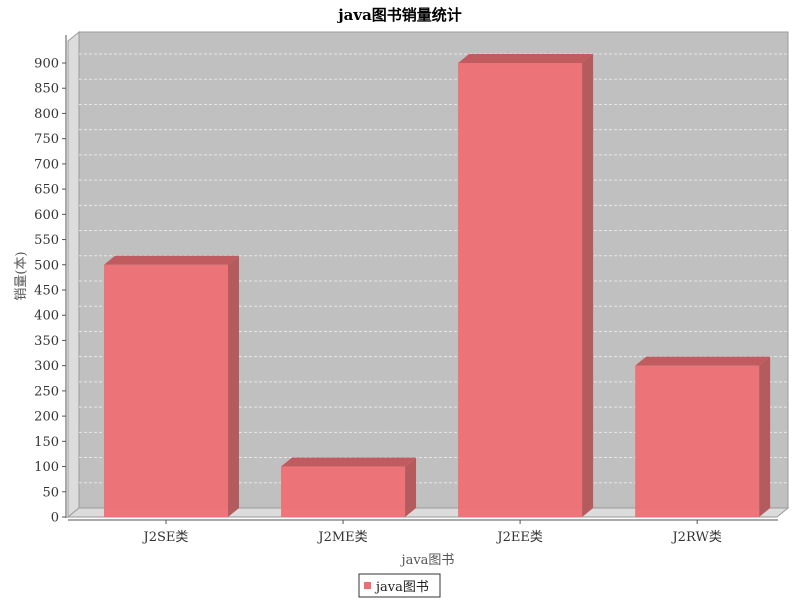  I want to click on y-tick-label: 350, so click(46, 341).